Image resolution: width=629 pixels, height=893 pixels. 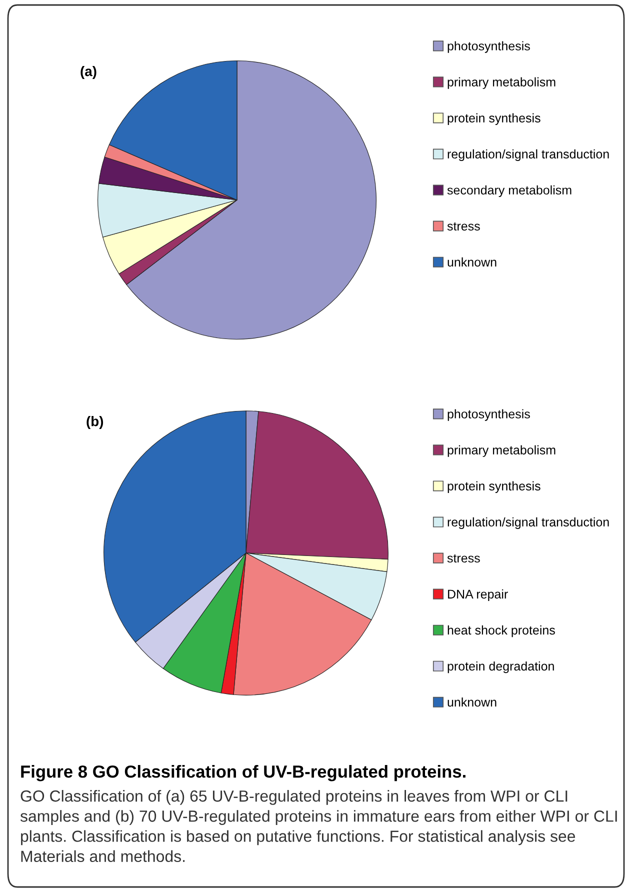 What do you see at coordinates (318, 826) in the screenshot?
I see `text: GO Classification of (a) 65 UV-B-regulated proteins in leaves from WPI or CLI samples and (b) 70 UV-B-regulated proteins in immature ears from either WPI or CLI plants. Classification is based on putative functions. For statistical analysis see Materials and methods.` at bounding box center [318, 826].